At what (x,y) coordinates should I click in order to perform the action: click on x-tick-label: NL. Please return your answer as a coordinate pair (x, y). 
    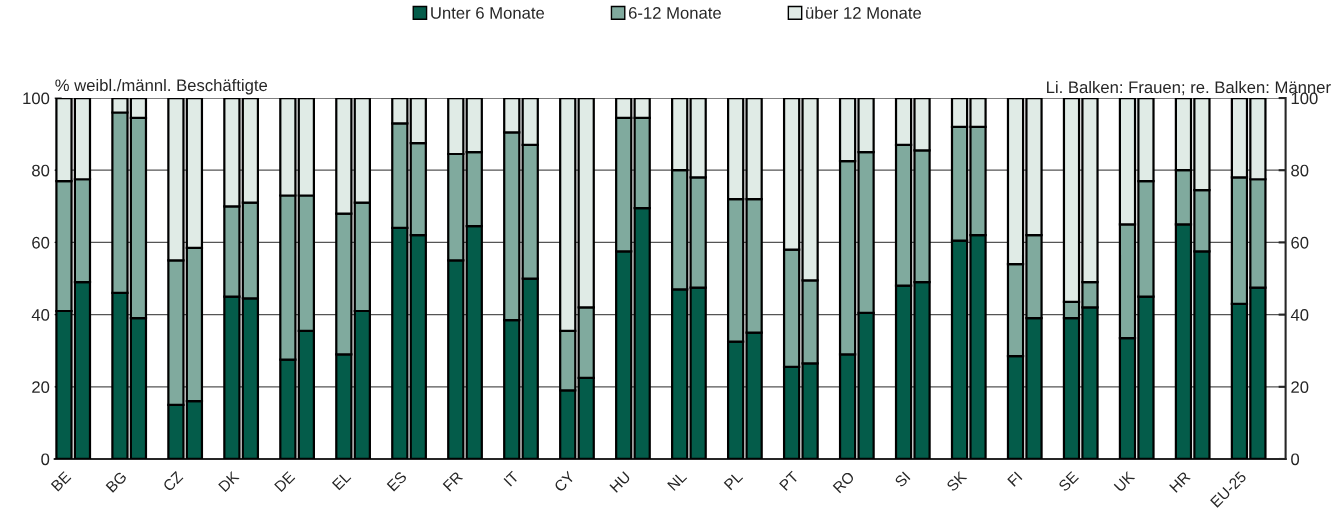
    Looking at the image, I should click on (677, 480).